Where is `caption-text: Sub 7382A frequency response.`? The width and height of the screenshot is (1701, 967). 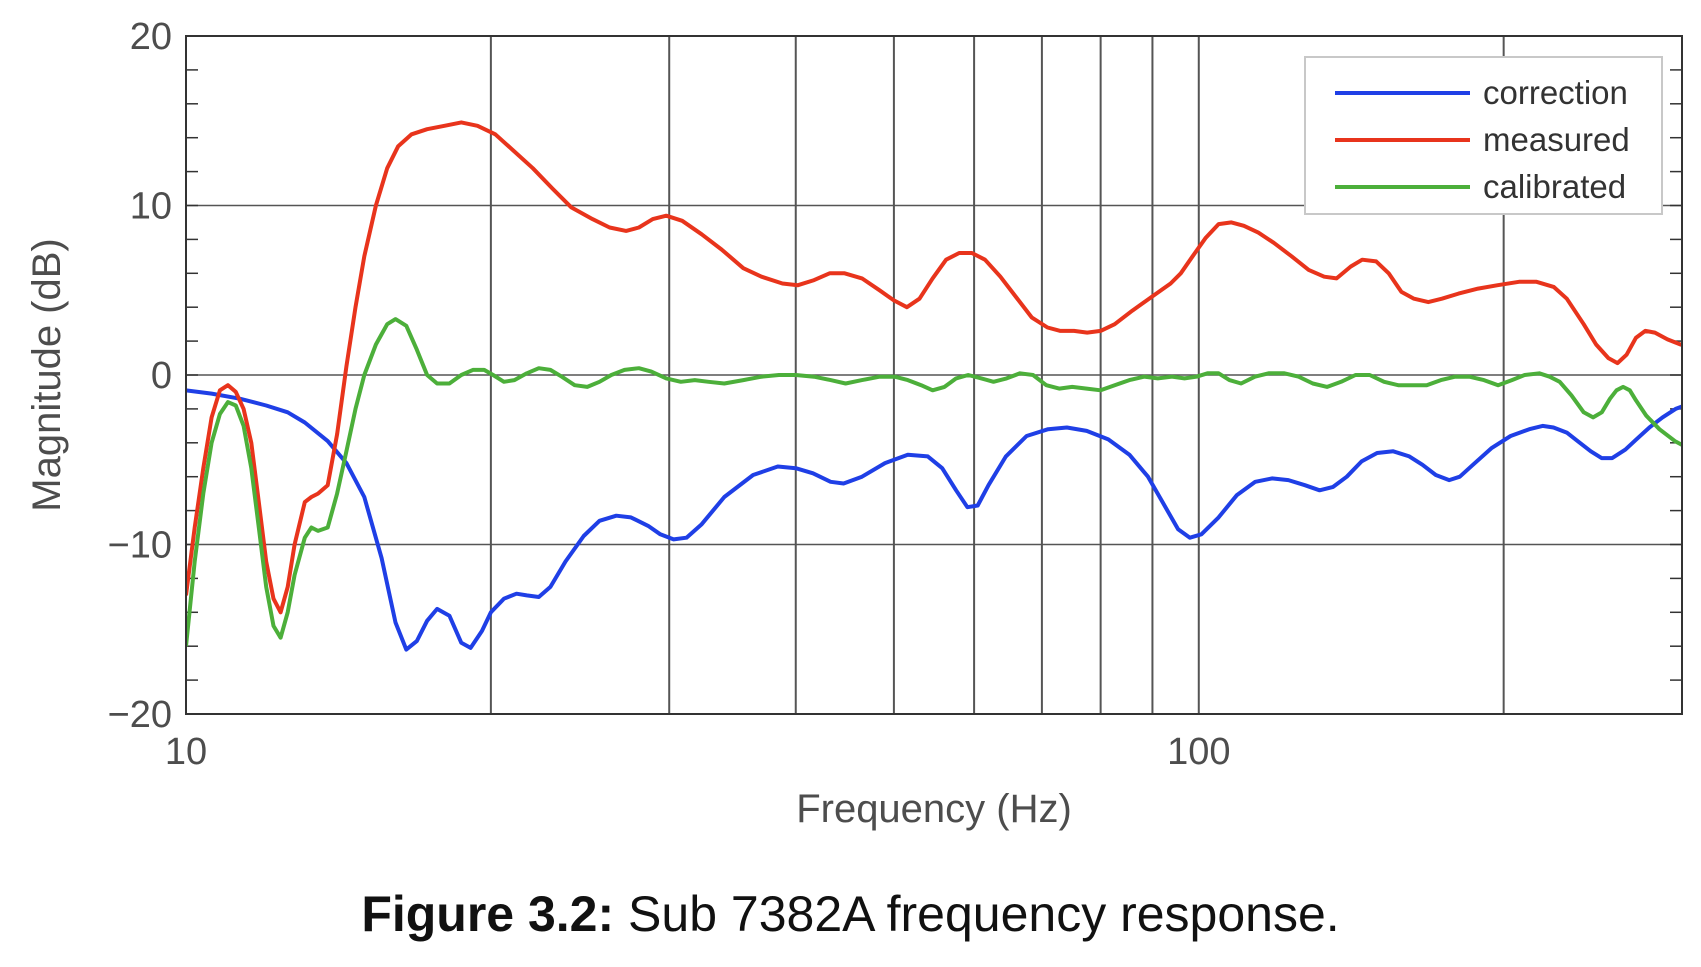 caption-text: Sub 7382A frequency response. is located at coordinates (977, 914).